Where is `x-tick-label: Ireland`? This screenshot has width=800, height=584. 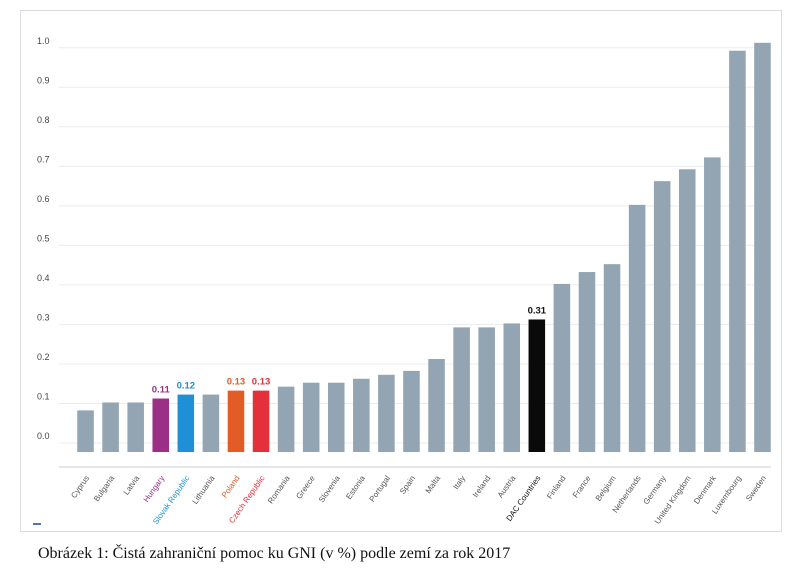 x-tick-label: Ireland is located at coordinates (481, 486).